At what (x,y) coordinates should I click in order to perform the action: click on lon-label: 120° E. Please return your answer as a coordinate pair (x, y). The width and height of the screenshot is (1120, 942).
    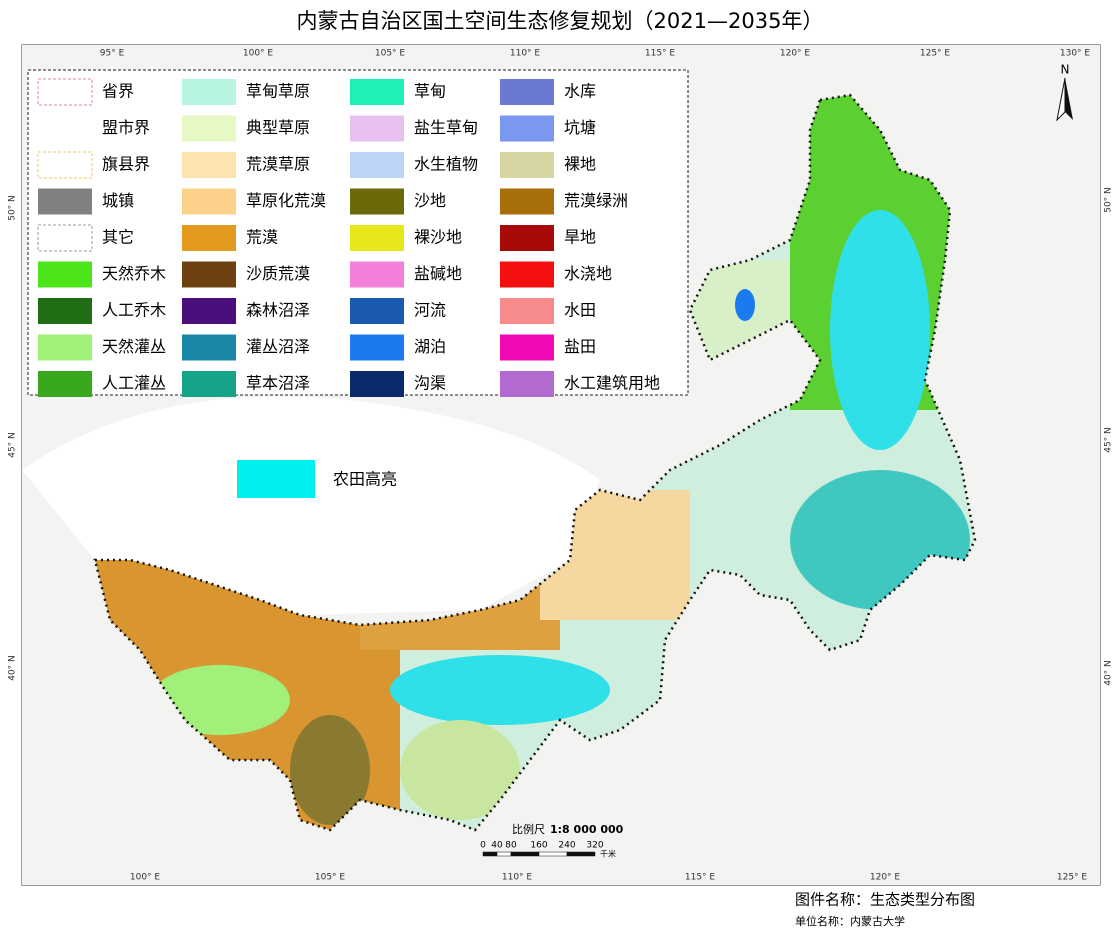
    Looking at the image, I should click on (885, 878).